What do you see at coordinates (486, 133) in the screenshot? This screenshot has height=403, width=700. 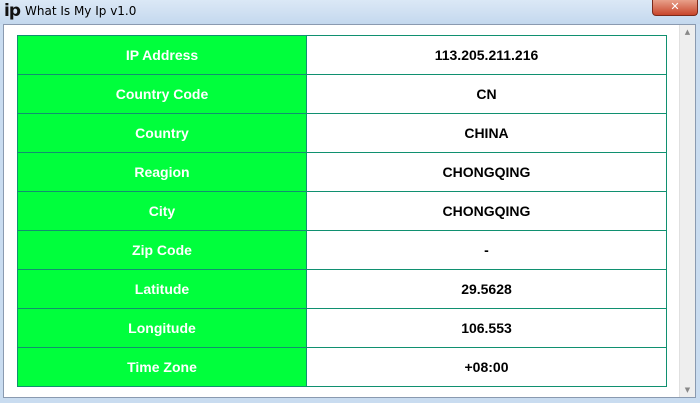 I see `row-value: CHINA` at bounding box center [486, 133].